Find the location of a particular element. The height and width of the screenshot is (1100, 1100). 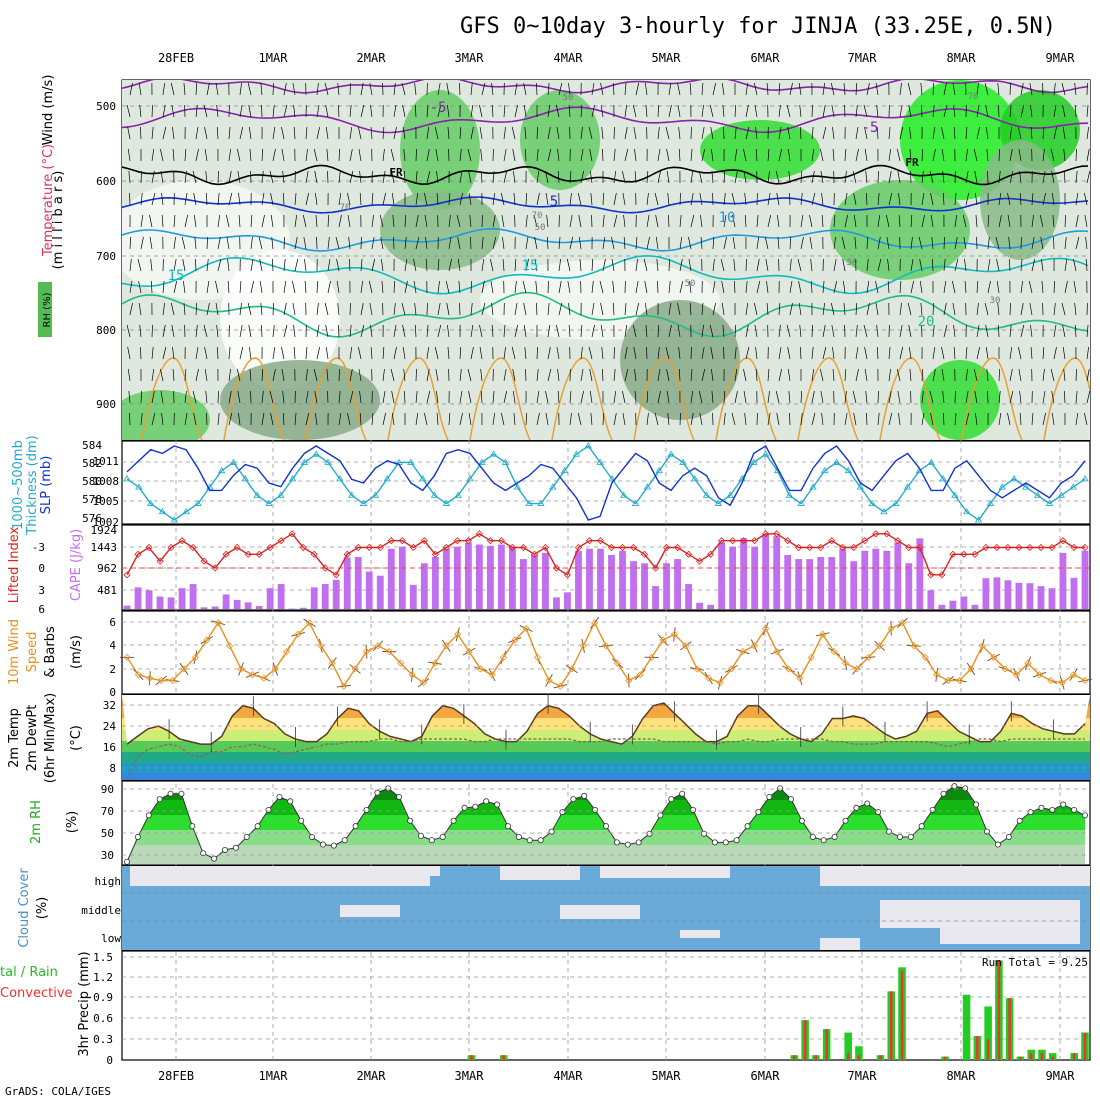

date-label-top: 8MAR is located at coordinates (962, 58).